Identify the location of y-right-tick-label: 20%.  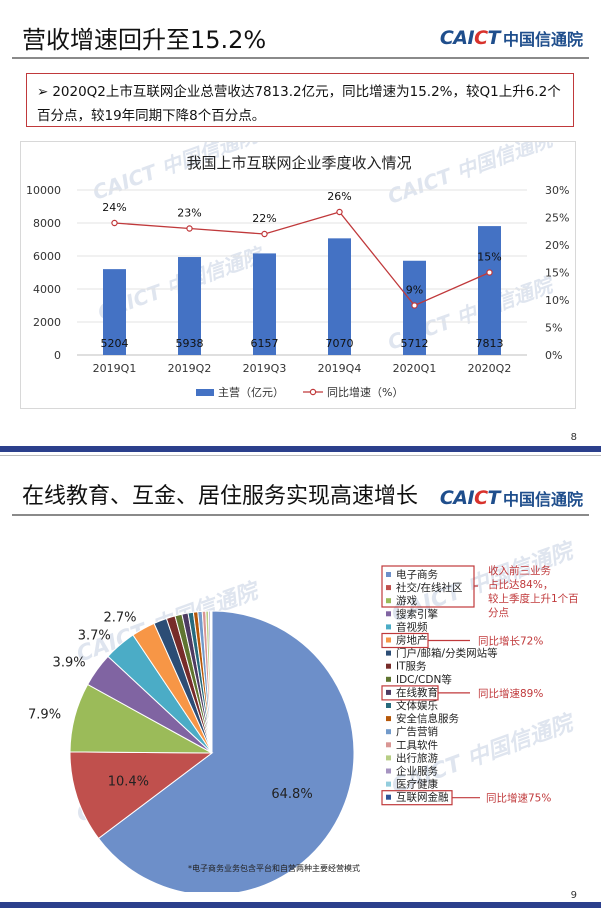
(557, 245).